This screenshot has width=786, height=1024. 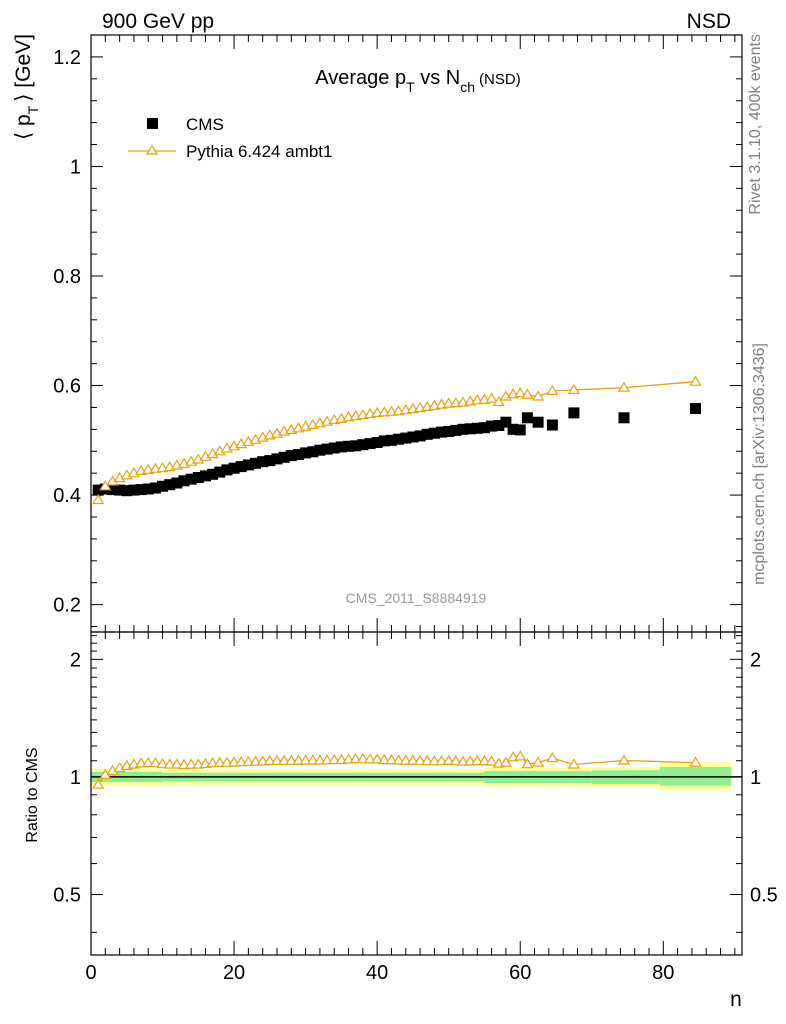 I want to click on x-tick-label: 80, so click(x=663, y=973).